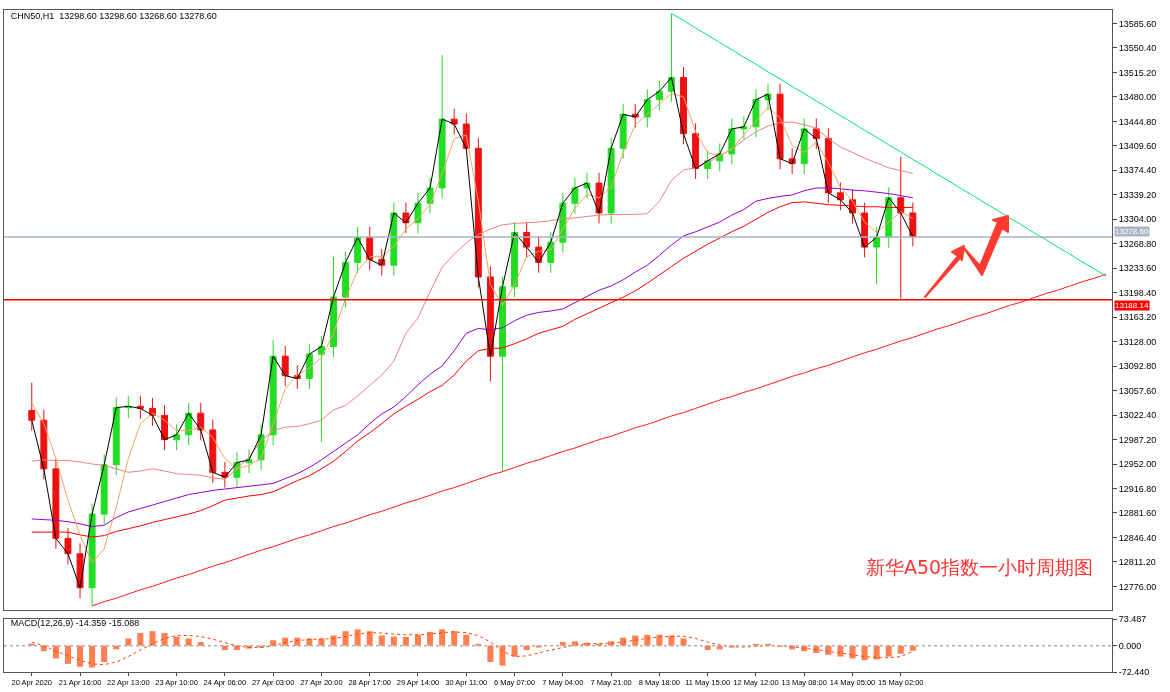 The height and width of the screenshot is (692, 1170). I want to click on y-tick-label: 13515.20, so click(1137, 72).